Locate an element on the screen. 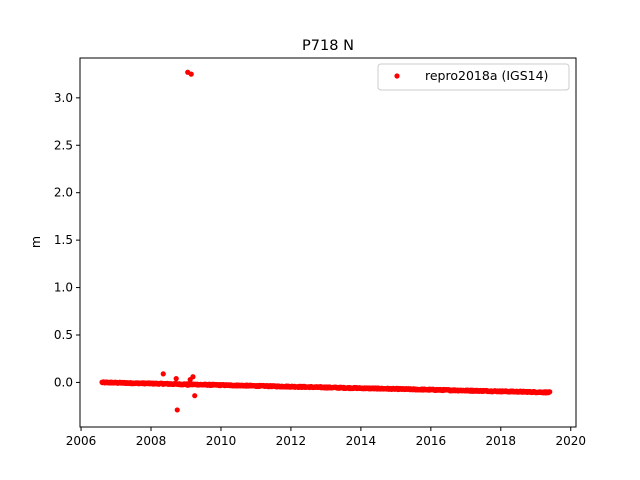 The image size is (640, 480). x-tick-label: 2016 is located at coordinates (431, 441).